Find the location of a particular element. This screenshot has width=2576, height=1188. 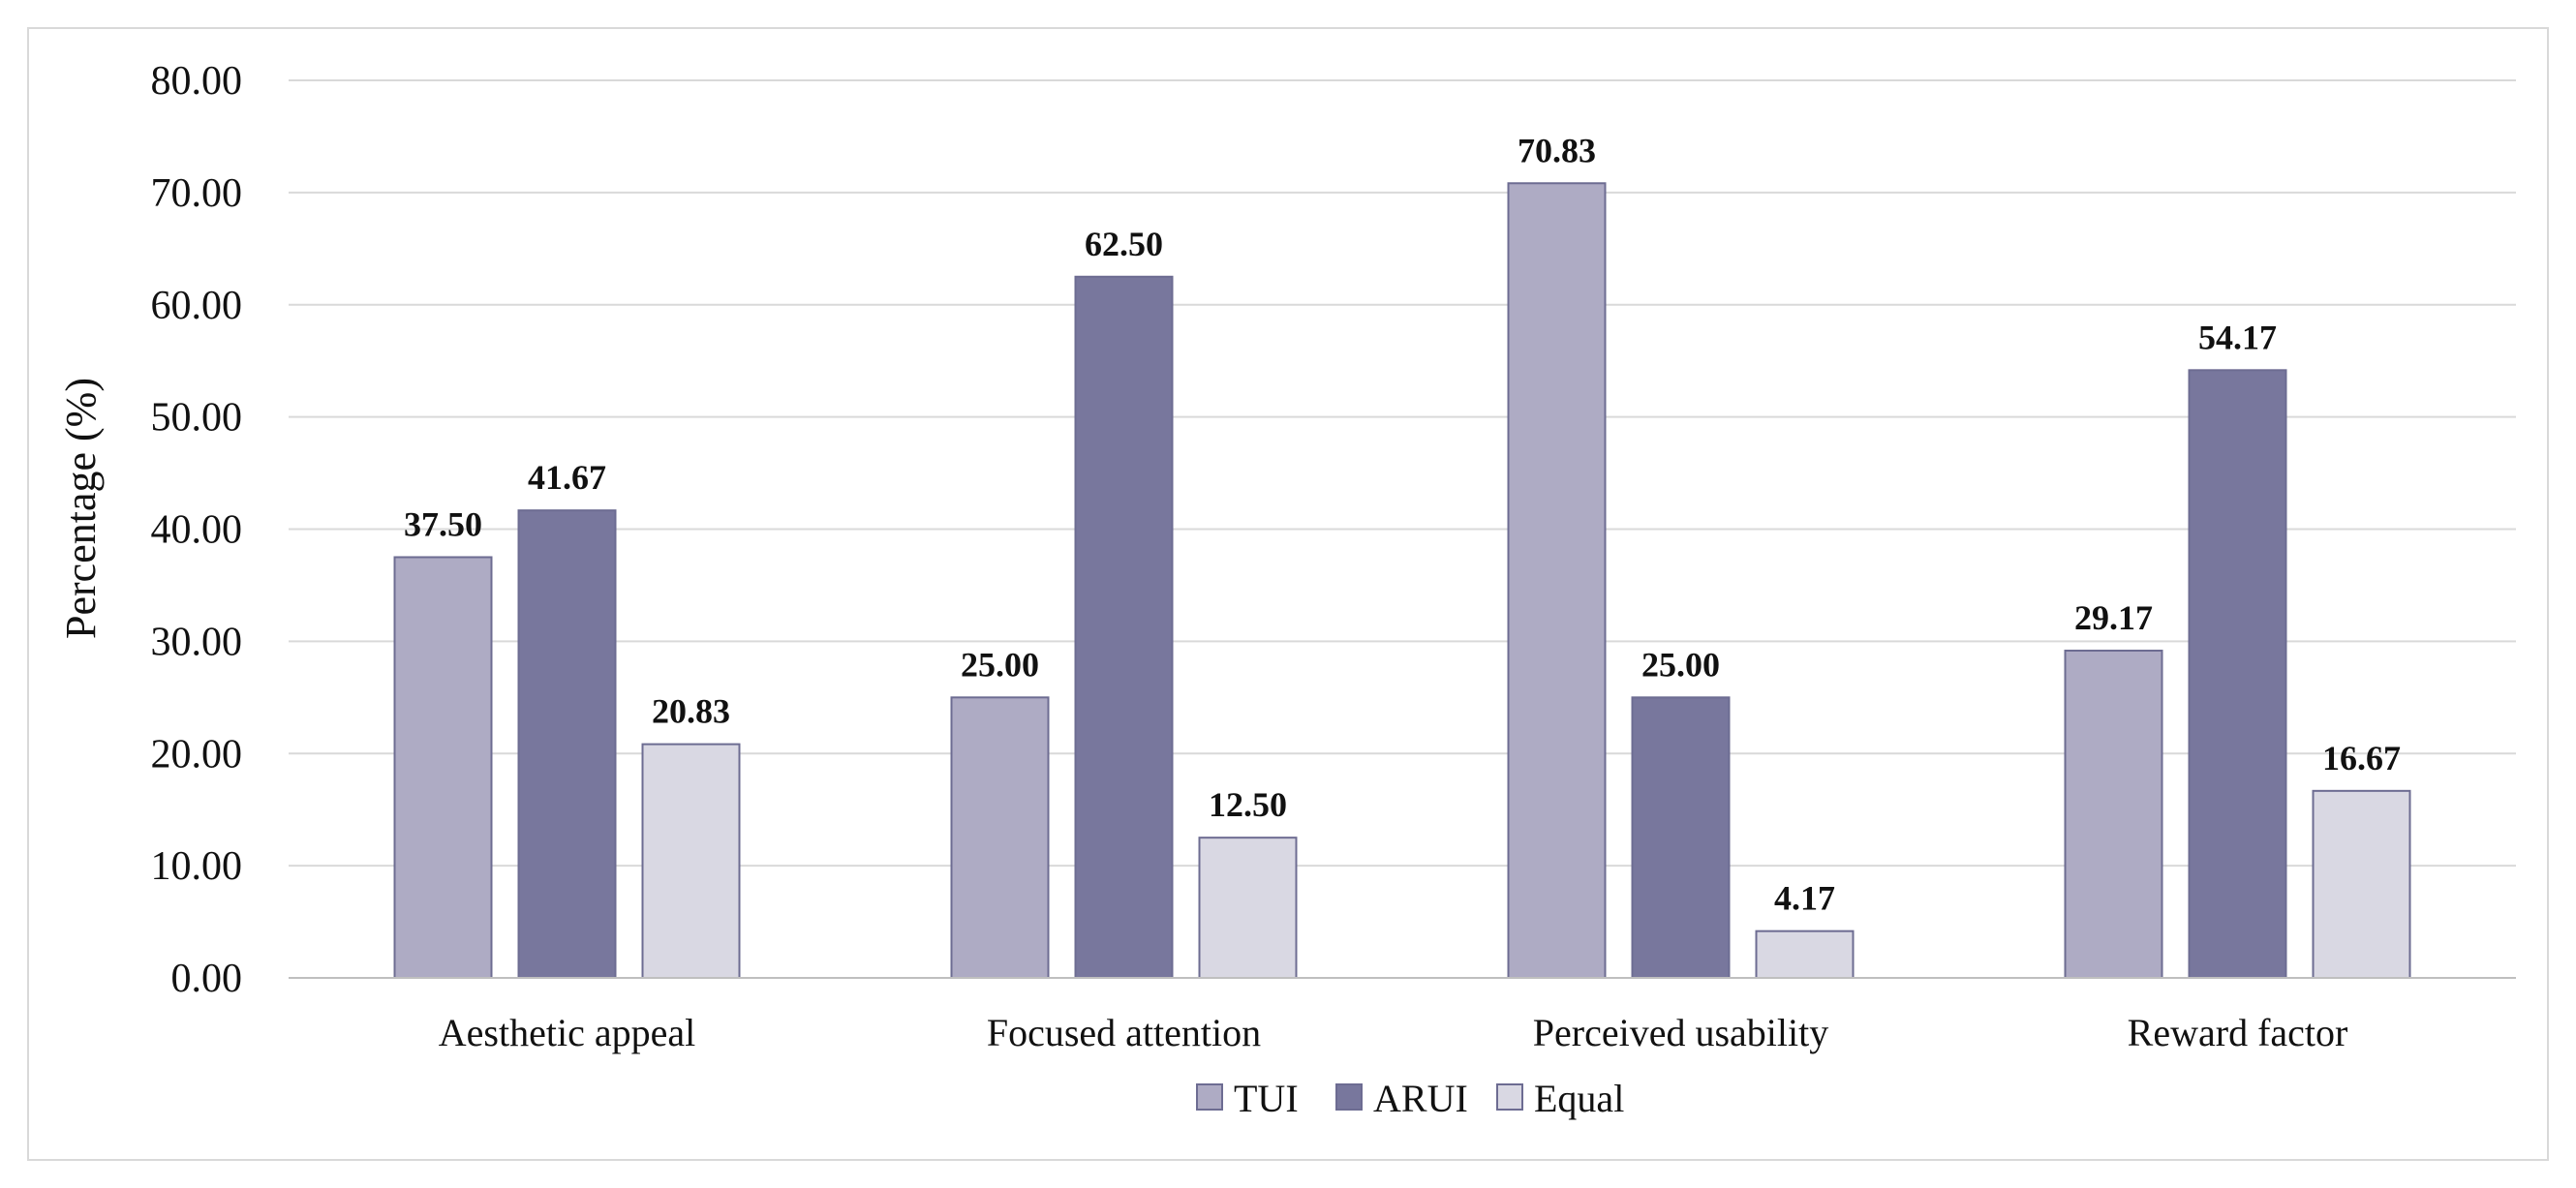

x-tick-label: Aesthetic appeal is located at coordinates (567, 1032).